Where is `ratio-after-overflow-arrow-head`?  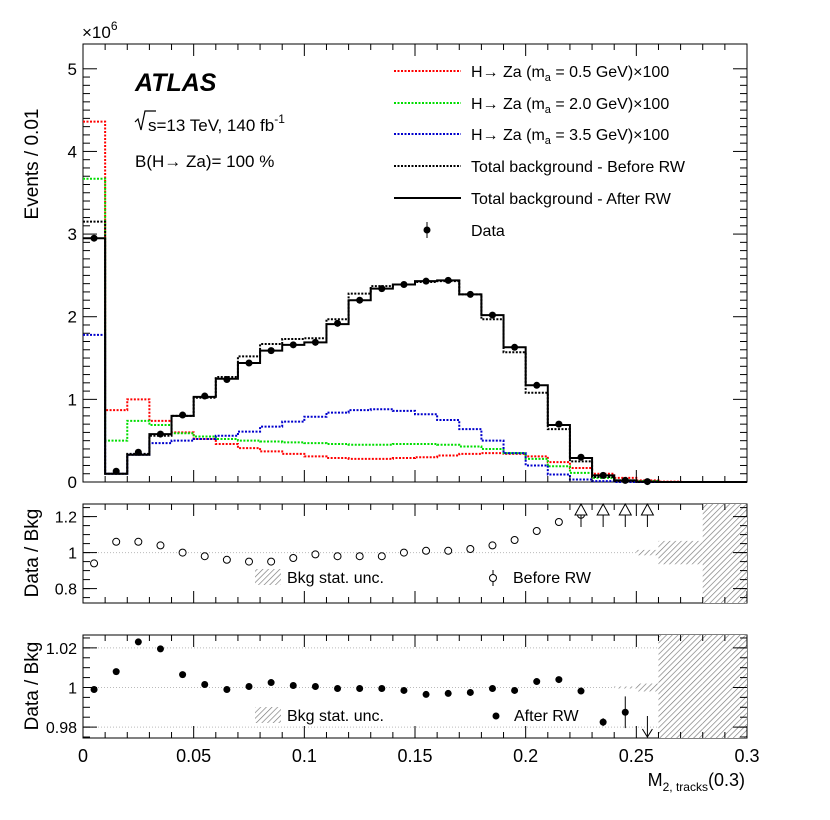 ratio-after-overflow-arrow-head is located at coordinates (647, 733).